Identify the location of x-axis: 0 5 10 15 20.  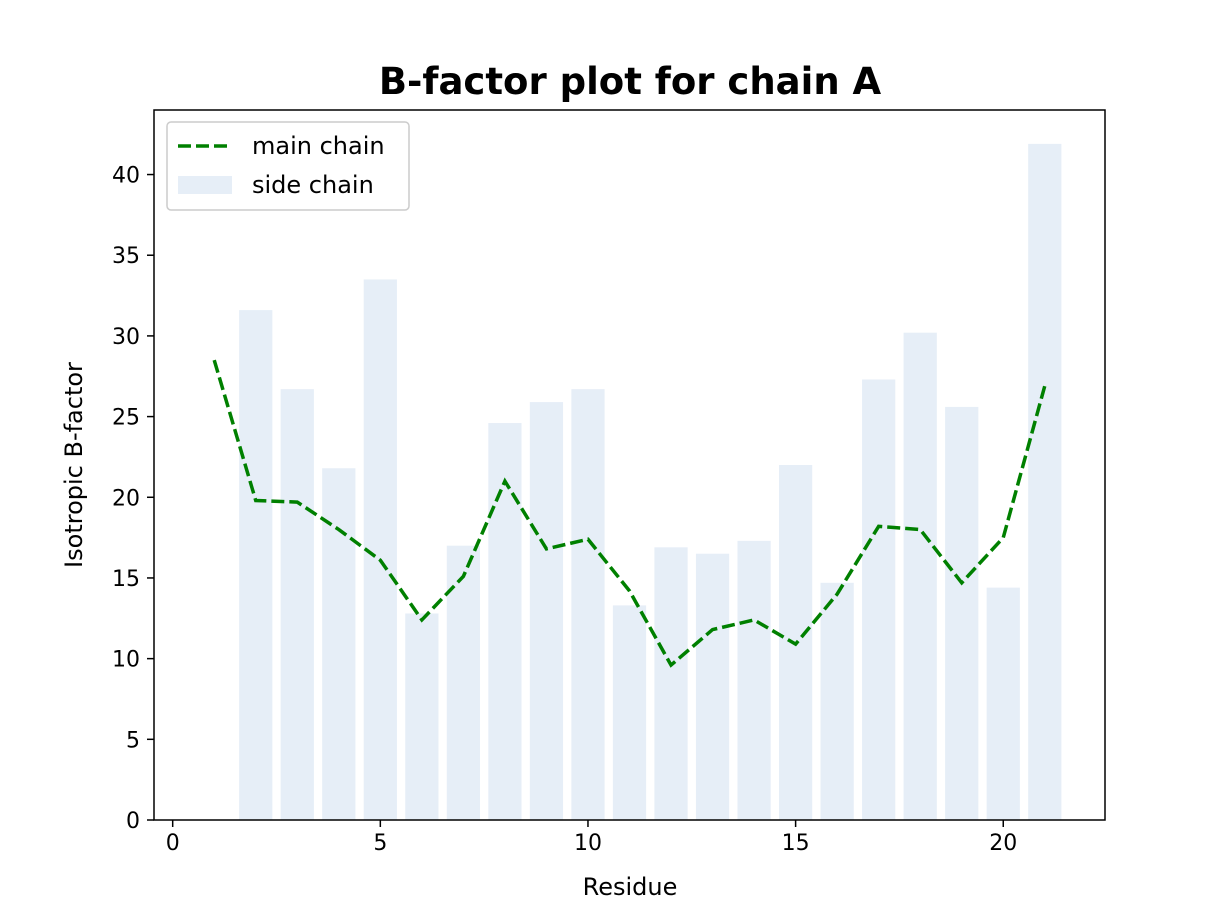
(591, 838).